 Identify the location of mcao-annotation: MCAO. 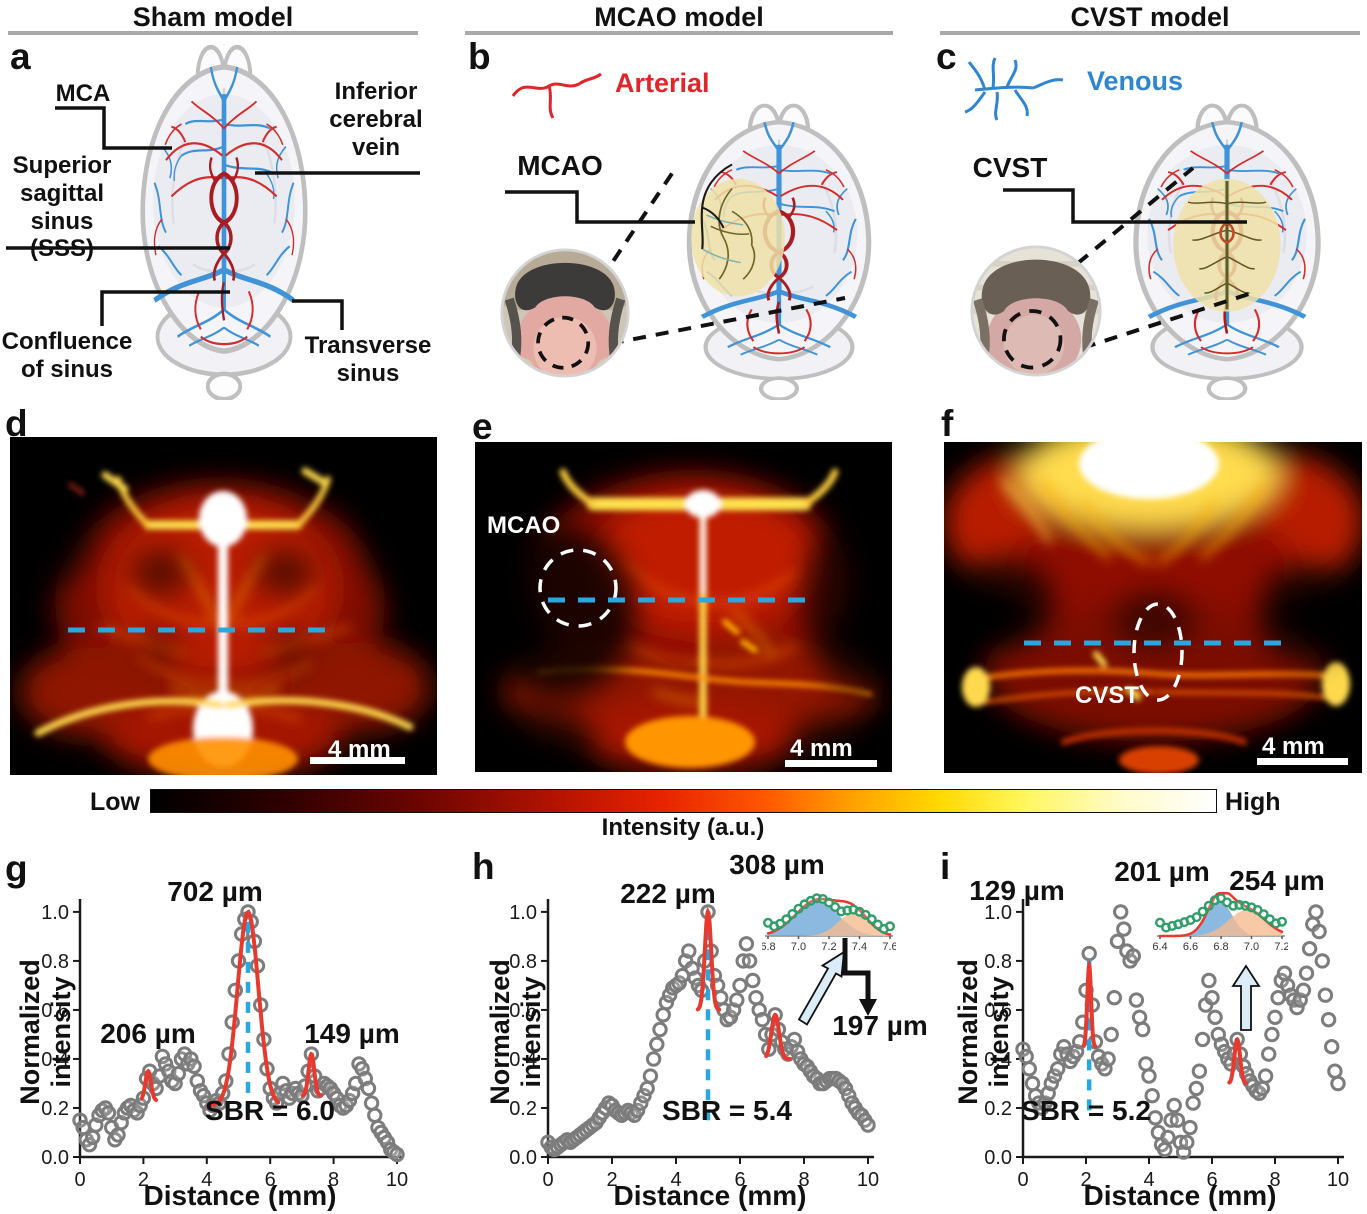
(560, 165).